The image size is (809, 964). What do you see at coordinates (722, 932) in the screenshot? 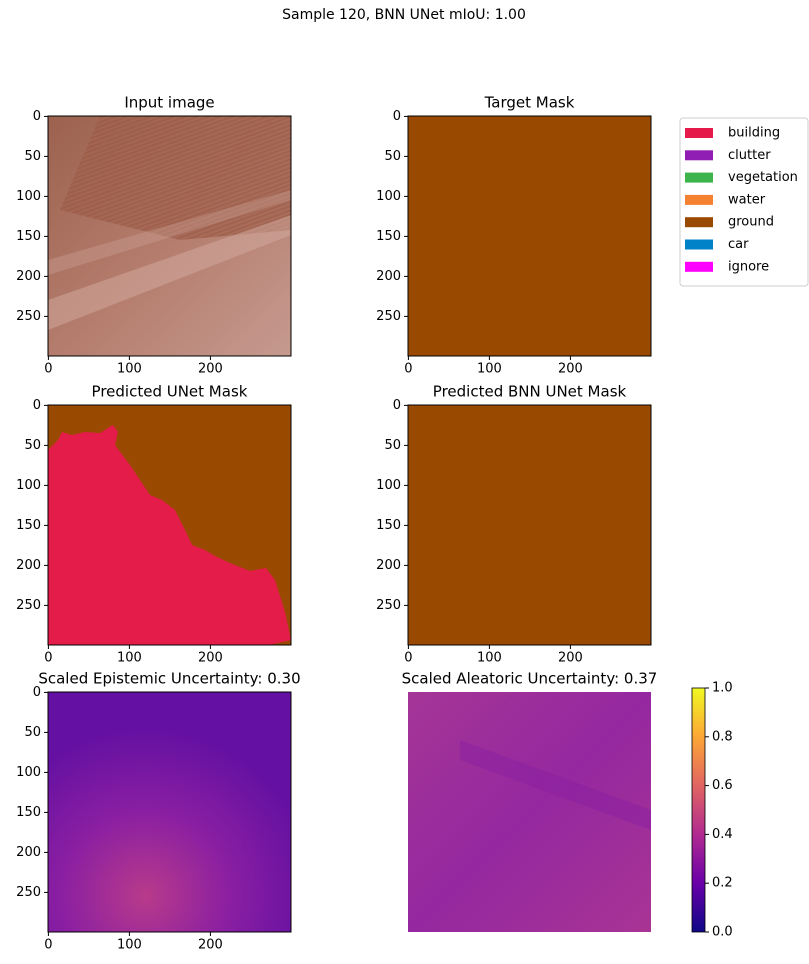
I see `colorbar-tick-label: 0.0` at bounding box center [722, 932].